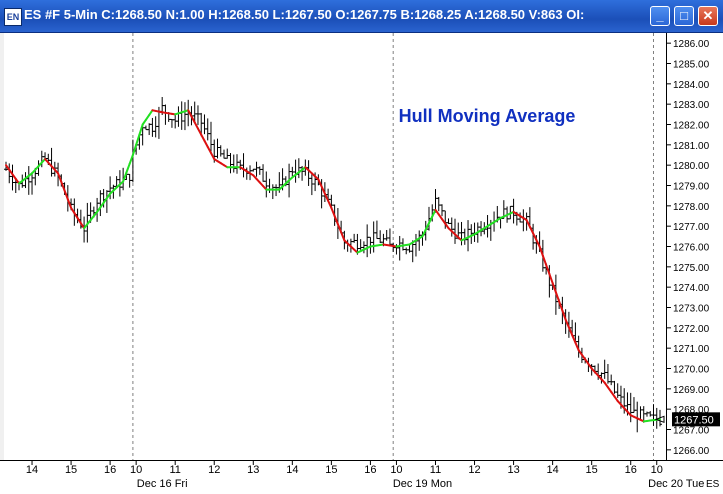  I want to click on x-date-label: Dec 19 Mon, so click(422, 484).